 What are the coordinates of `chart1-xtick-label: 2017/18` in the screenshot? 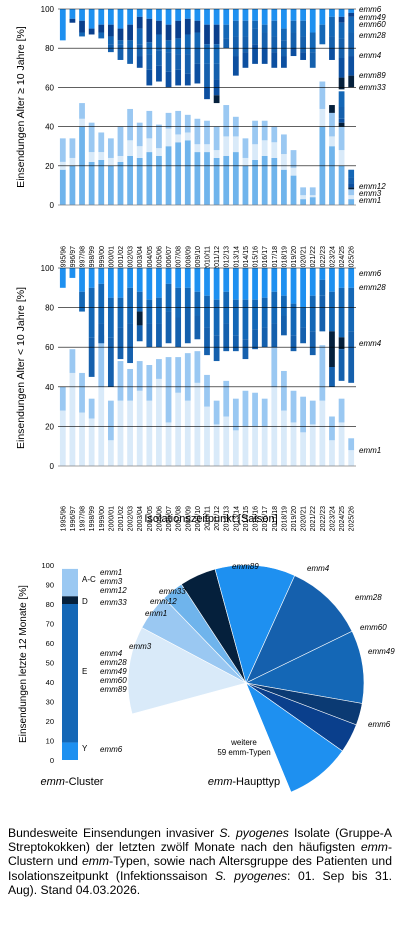 It's located at (275, 258).